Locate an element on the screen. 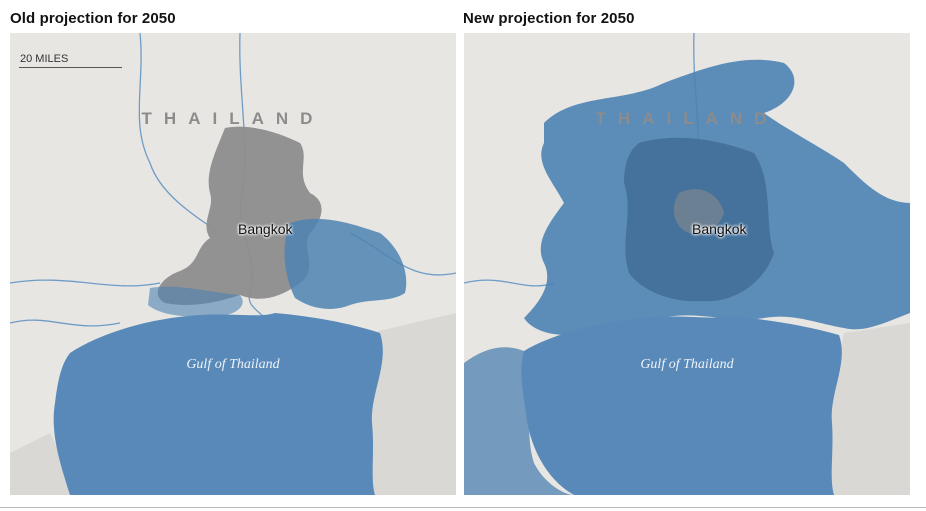  scale-bar is located at coordinates (70, 67).